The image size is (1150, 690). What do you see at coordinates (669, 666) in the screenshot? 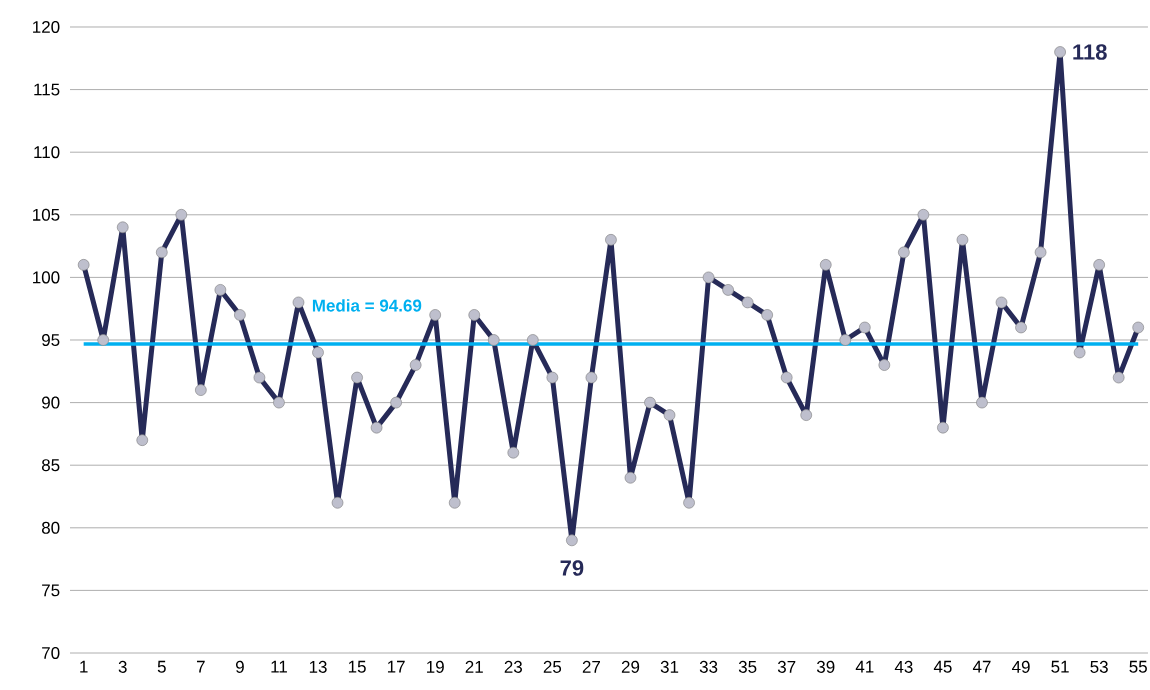
I see `x-tick-label: 31` at bounding box center [669, 666].